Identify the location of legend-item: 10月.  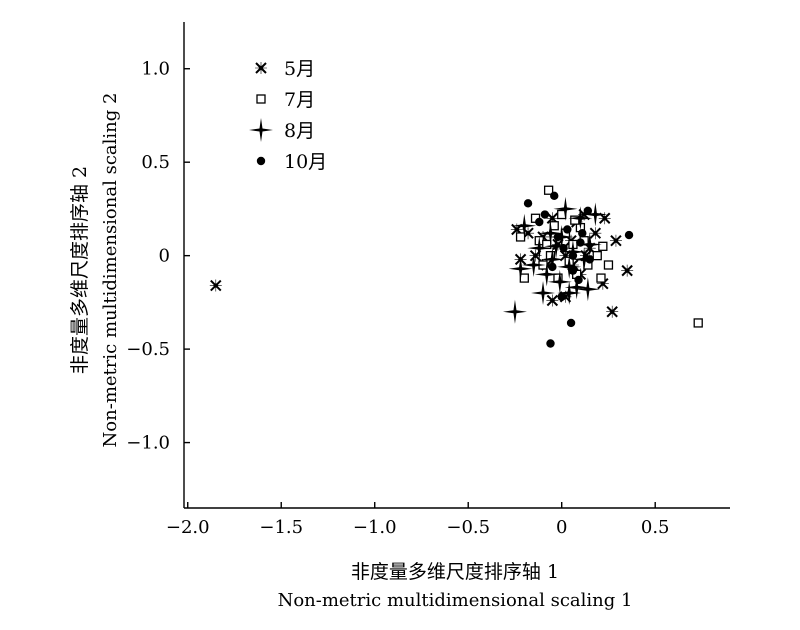
(291, 162).